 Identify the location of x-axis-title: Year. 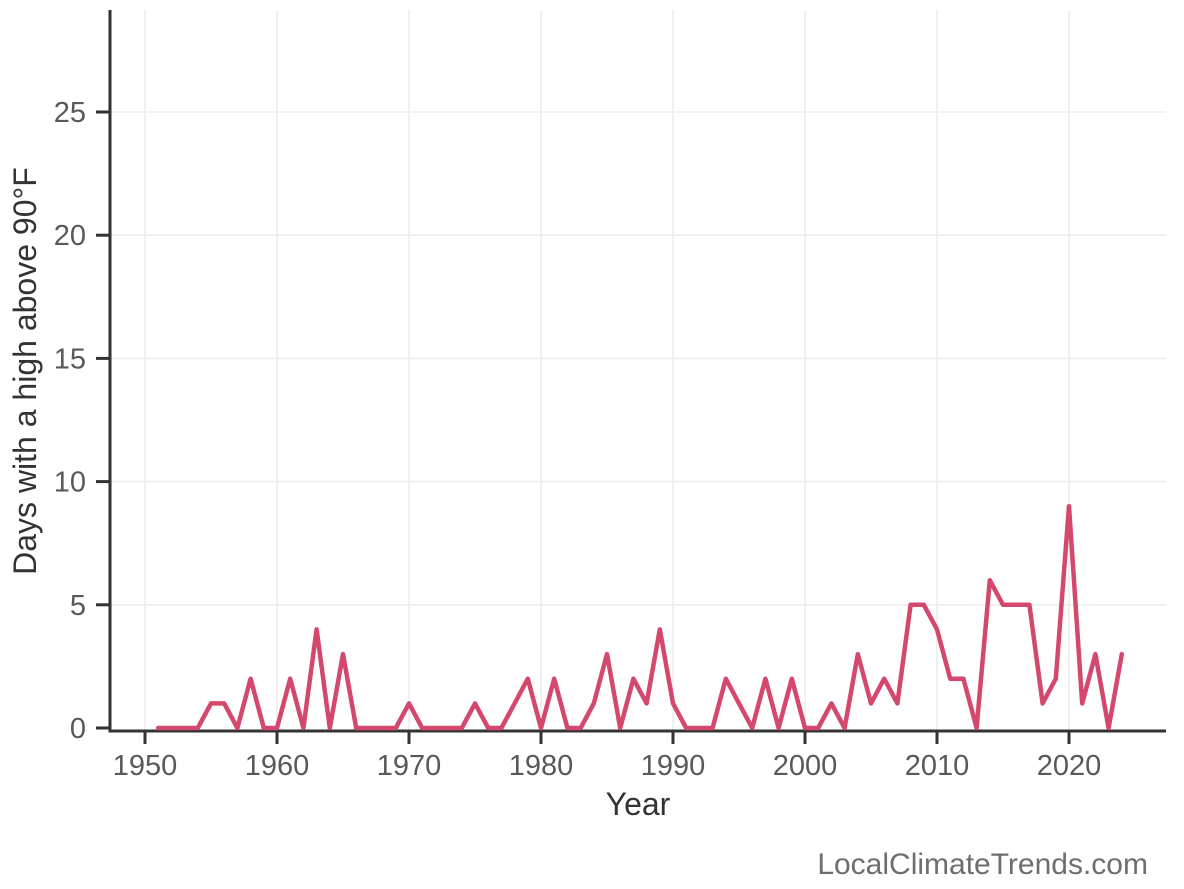
(638, 804).